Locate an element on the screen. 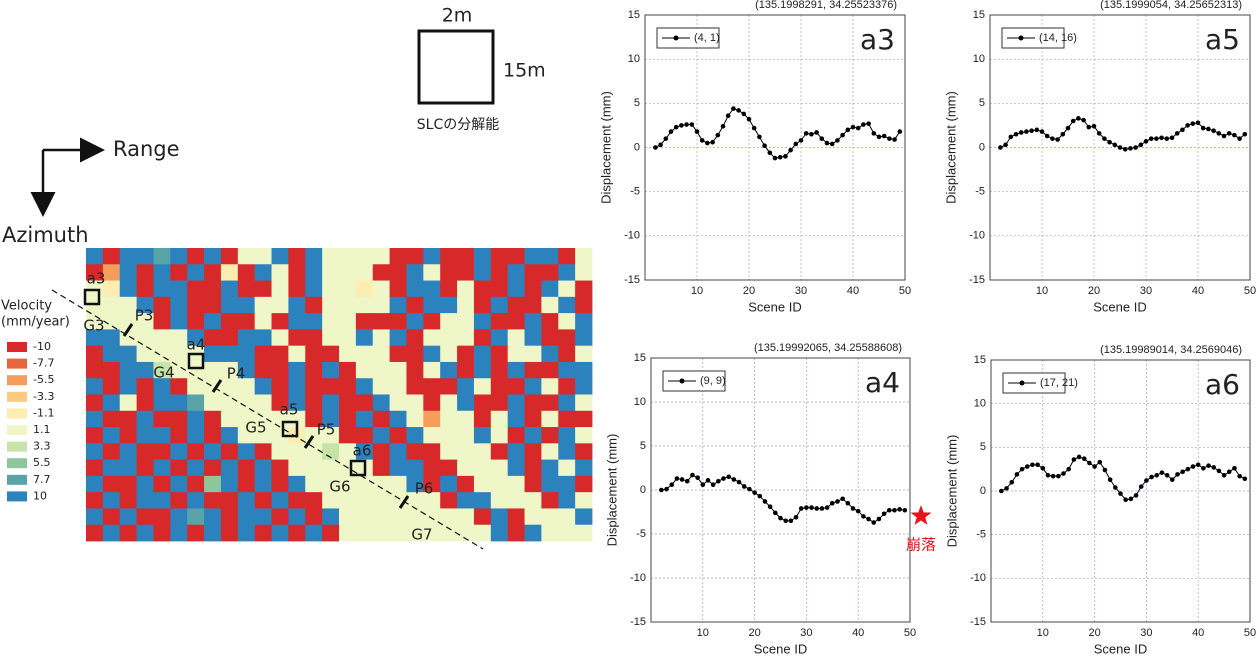 This screenshot has width=1258, height=659. x-tick-label: 20 is located at coordinates (749, 291).